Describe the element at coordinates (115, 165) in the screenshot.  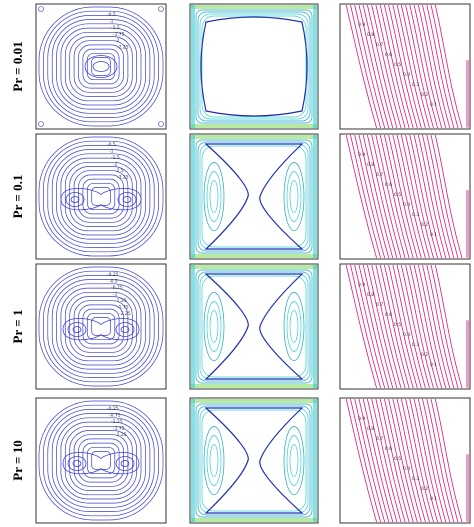
I see `stream-level-label: -2` at that location.